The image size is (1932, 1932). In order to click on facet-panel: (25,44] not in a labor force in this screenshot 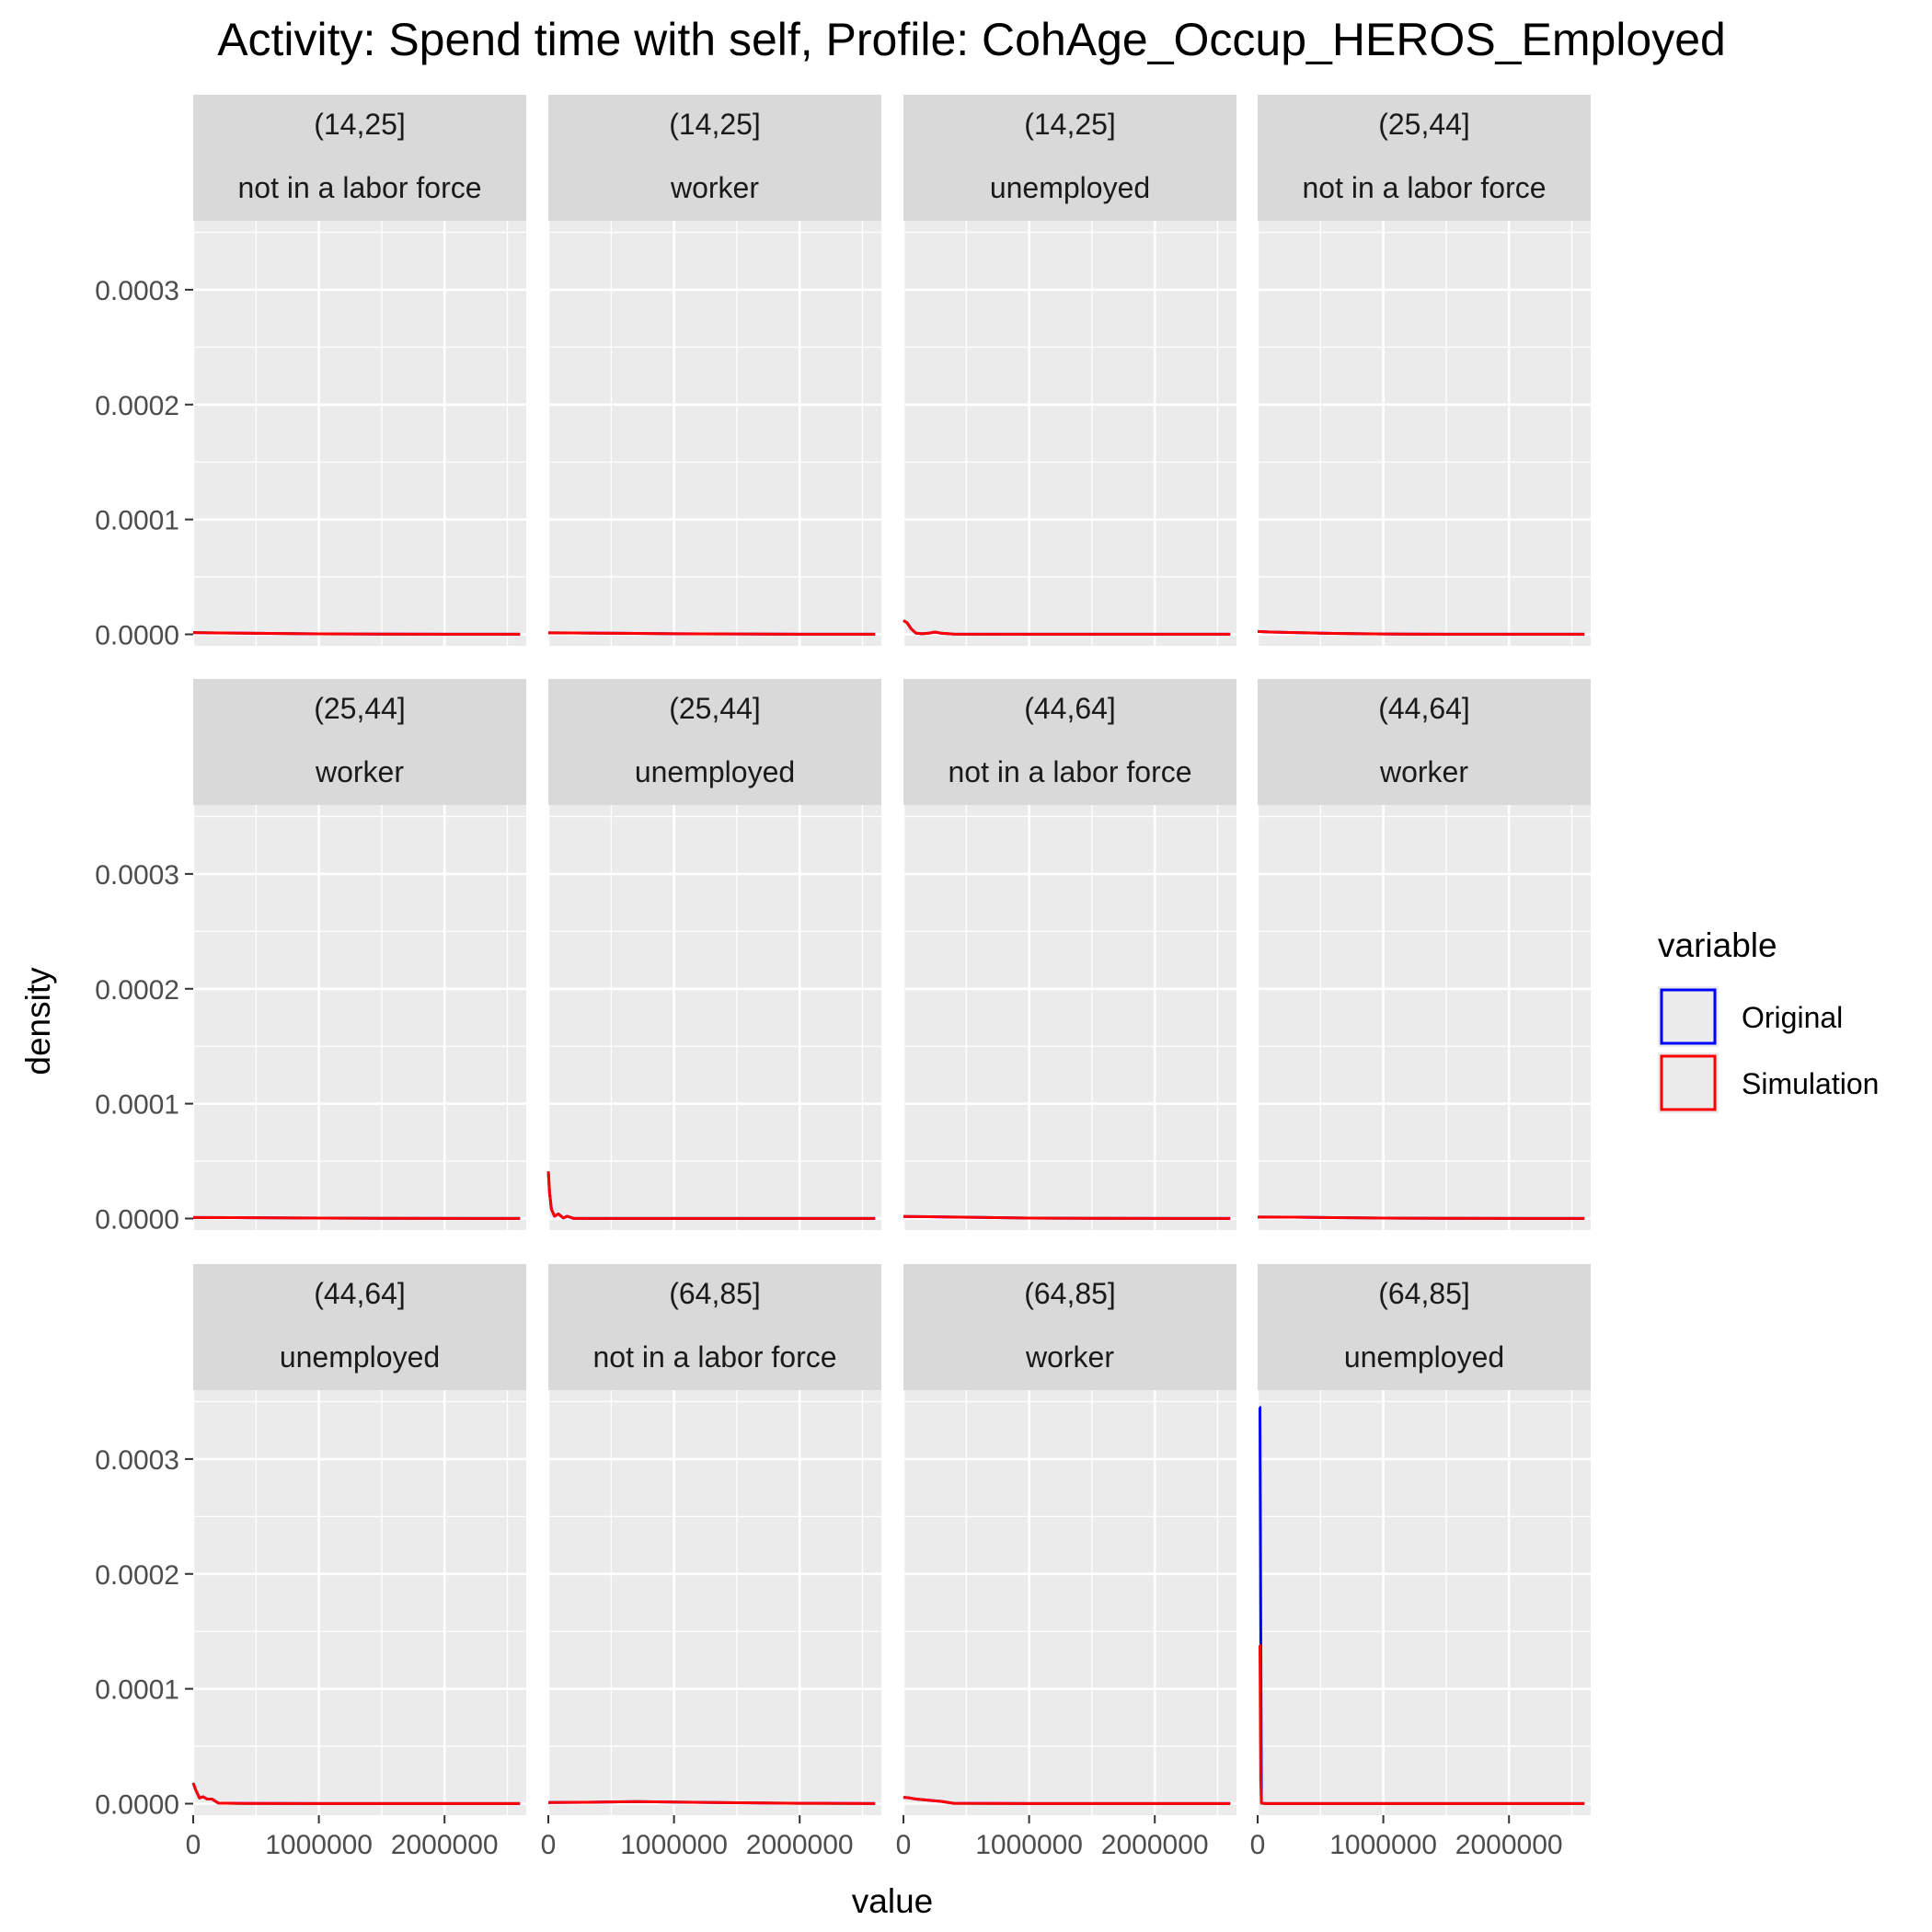, I will do `click(1423, 370)`.